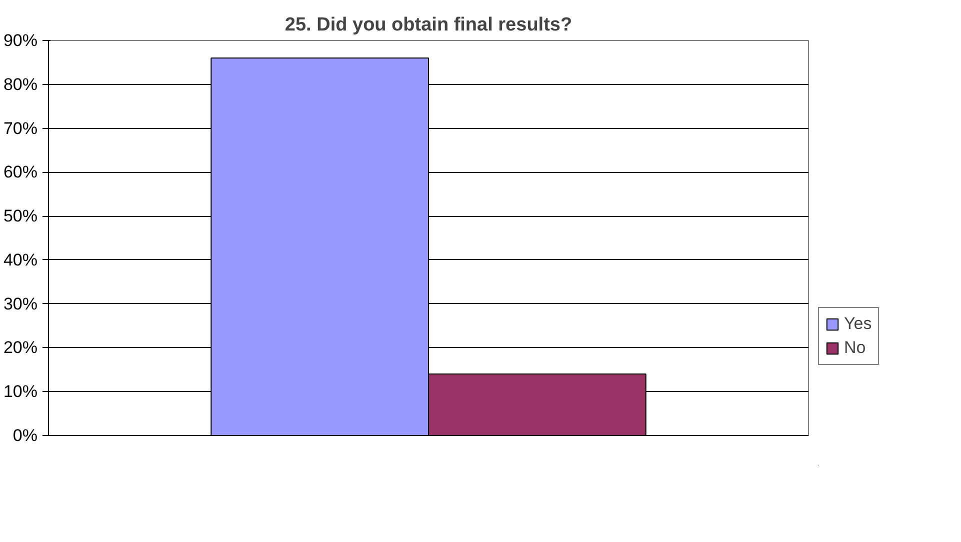  Describe the element at coordinates (20, 216) in the screenshot. I see `y-tick-label: 50%` at that location.